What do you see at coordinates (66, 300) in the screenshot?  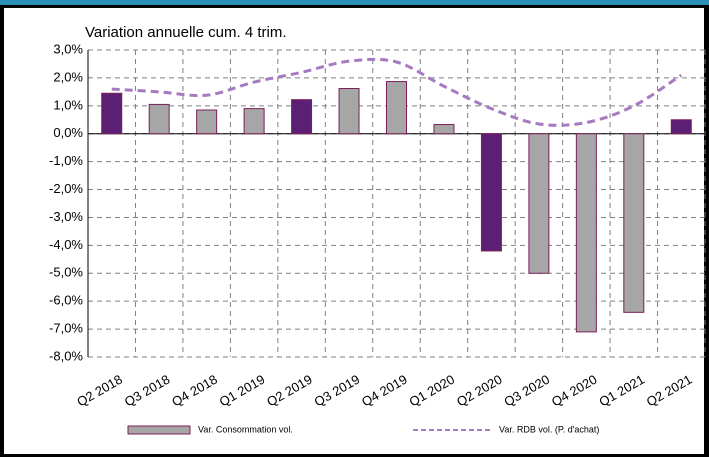 I see `y-tick-label: -6,0%` at bounding box center [66, 300].